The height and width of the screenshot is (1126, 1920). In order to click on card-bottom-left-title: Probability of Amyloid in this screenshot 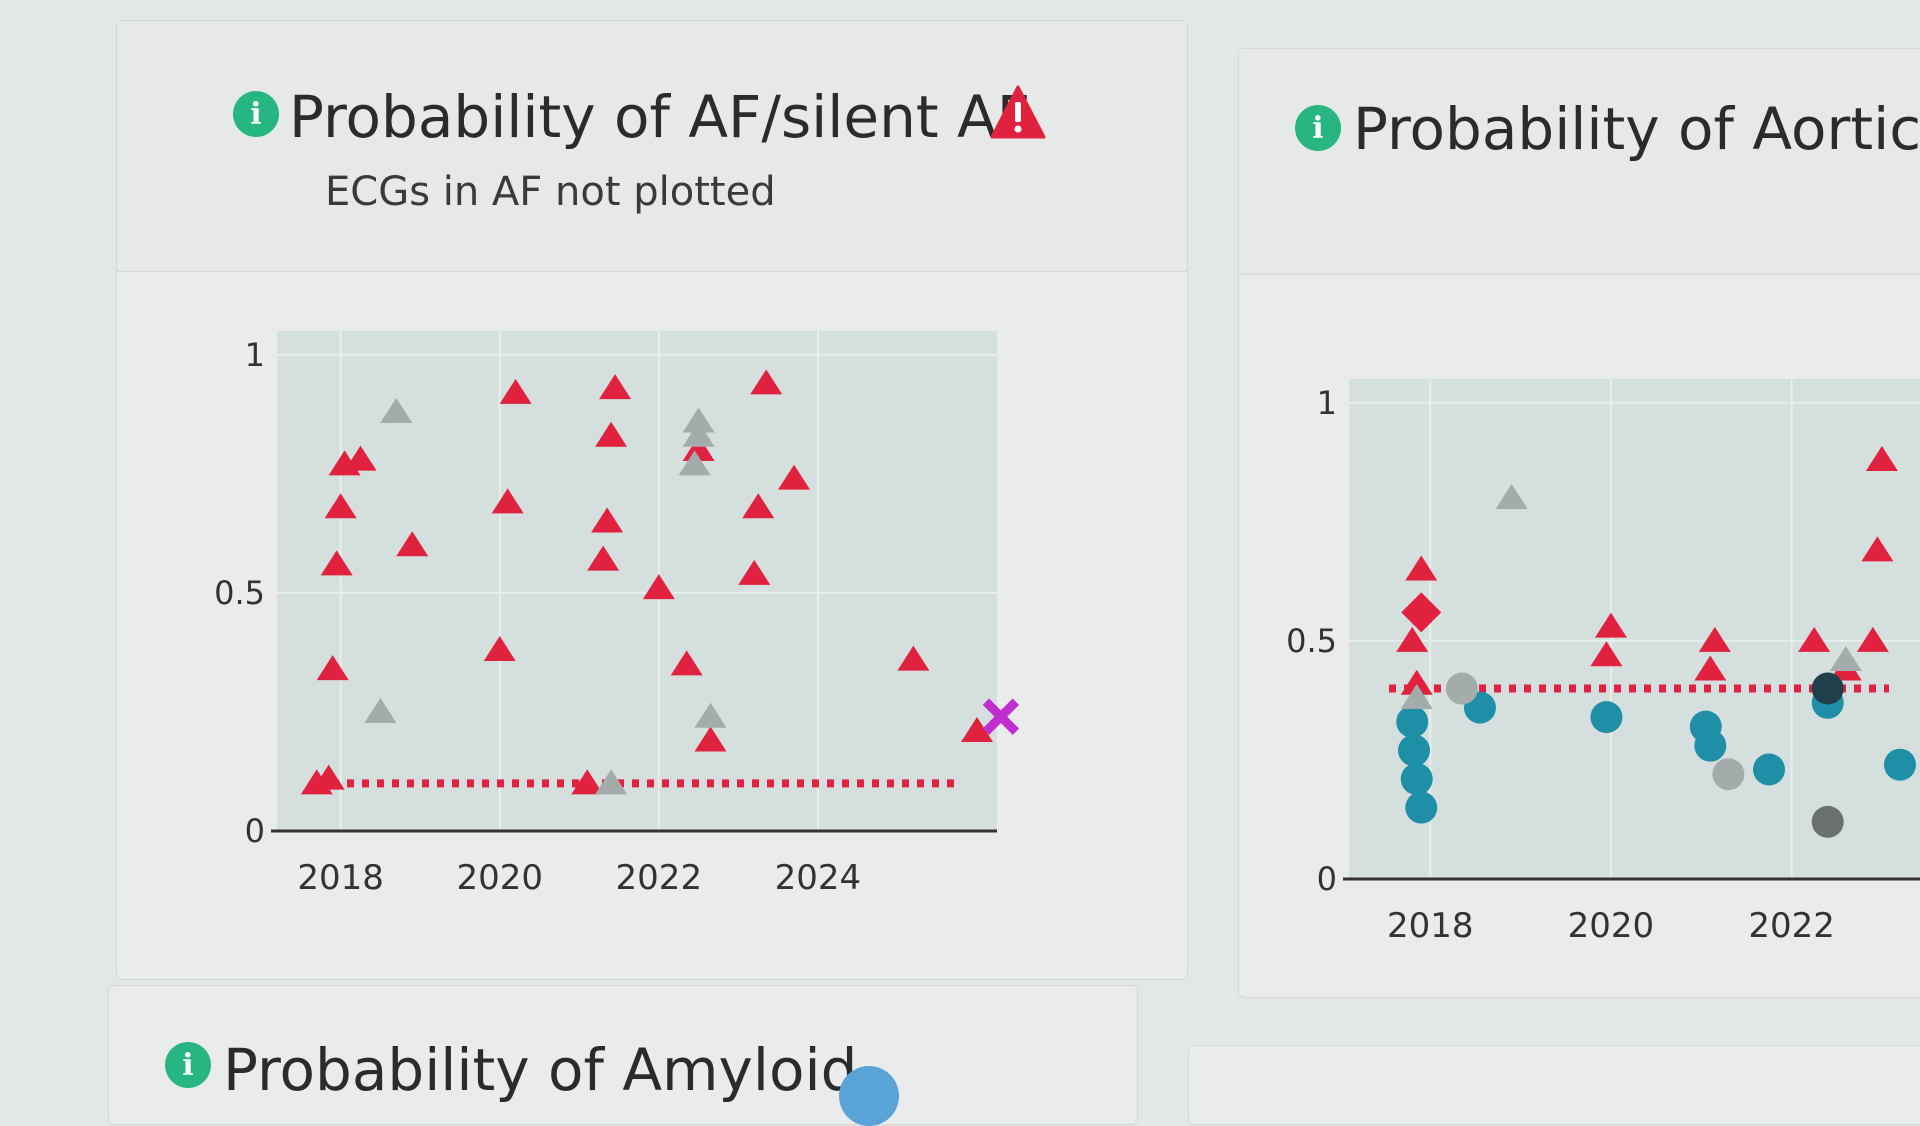, I will do `click(540, 1070)`.